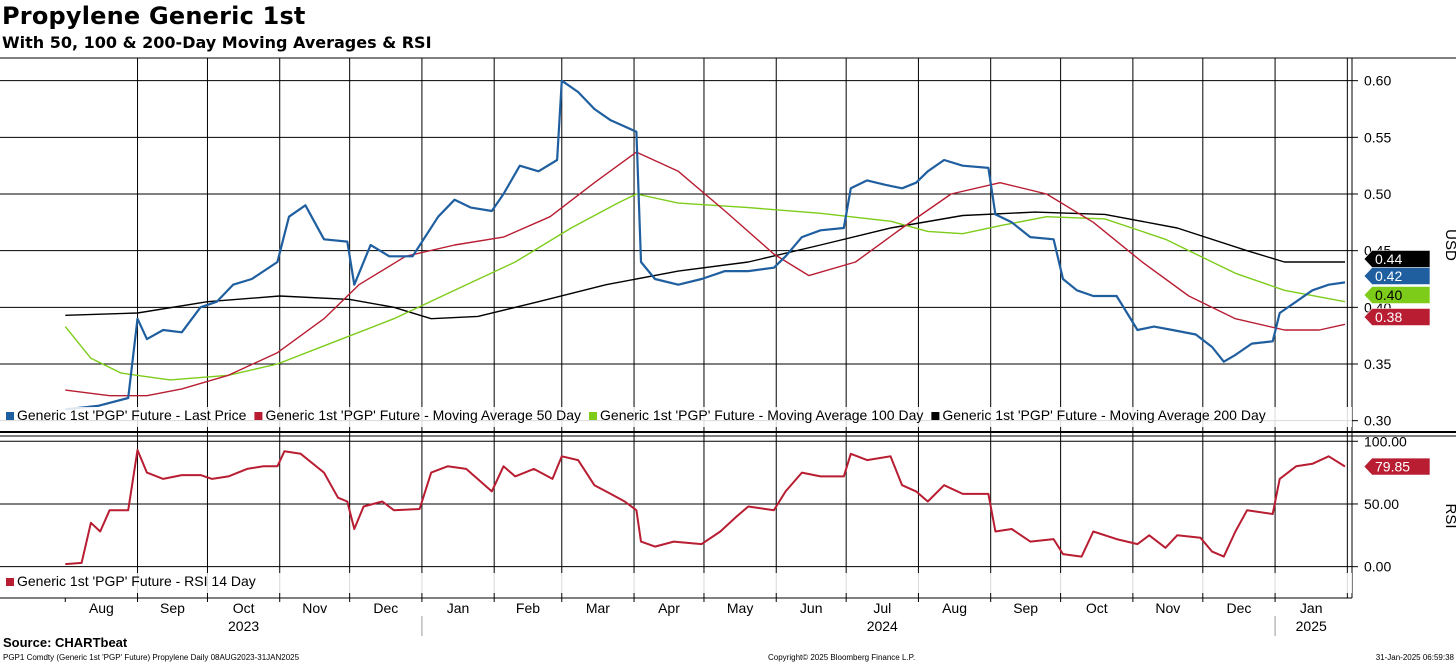 The image size is (1456, 665). Describe the element at coordinates (676, 583) in the screenshot. I see `rsi-legend-background` at that location.